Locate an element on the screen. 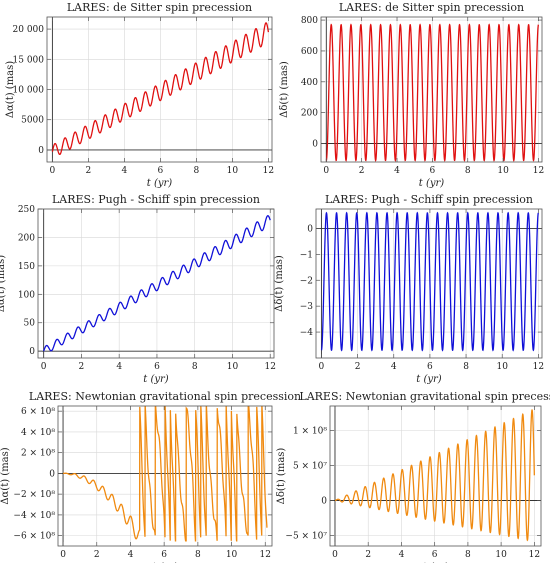 The height and width of the screenshot is (563, 550). chart-title: LARES: Pugh - Schiff spin precession is located at coordinates (156, 199).